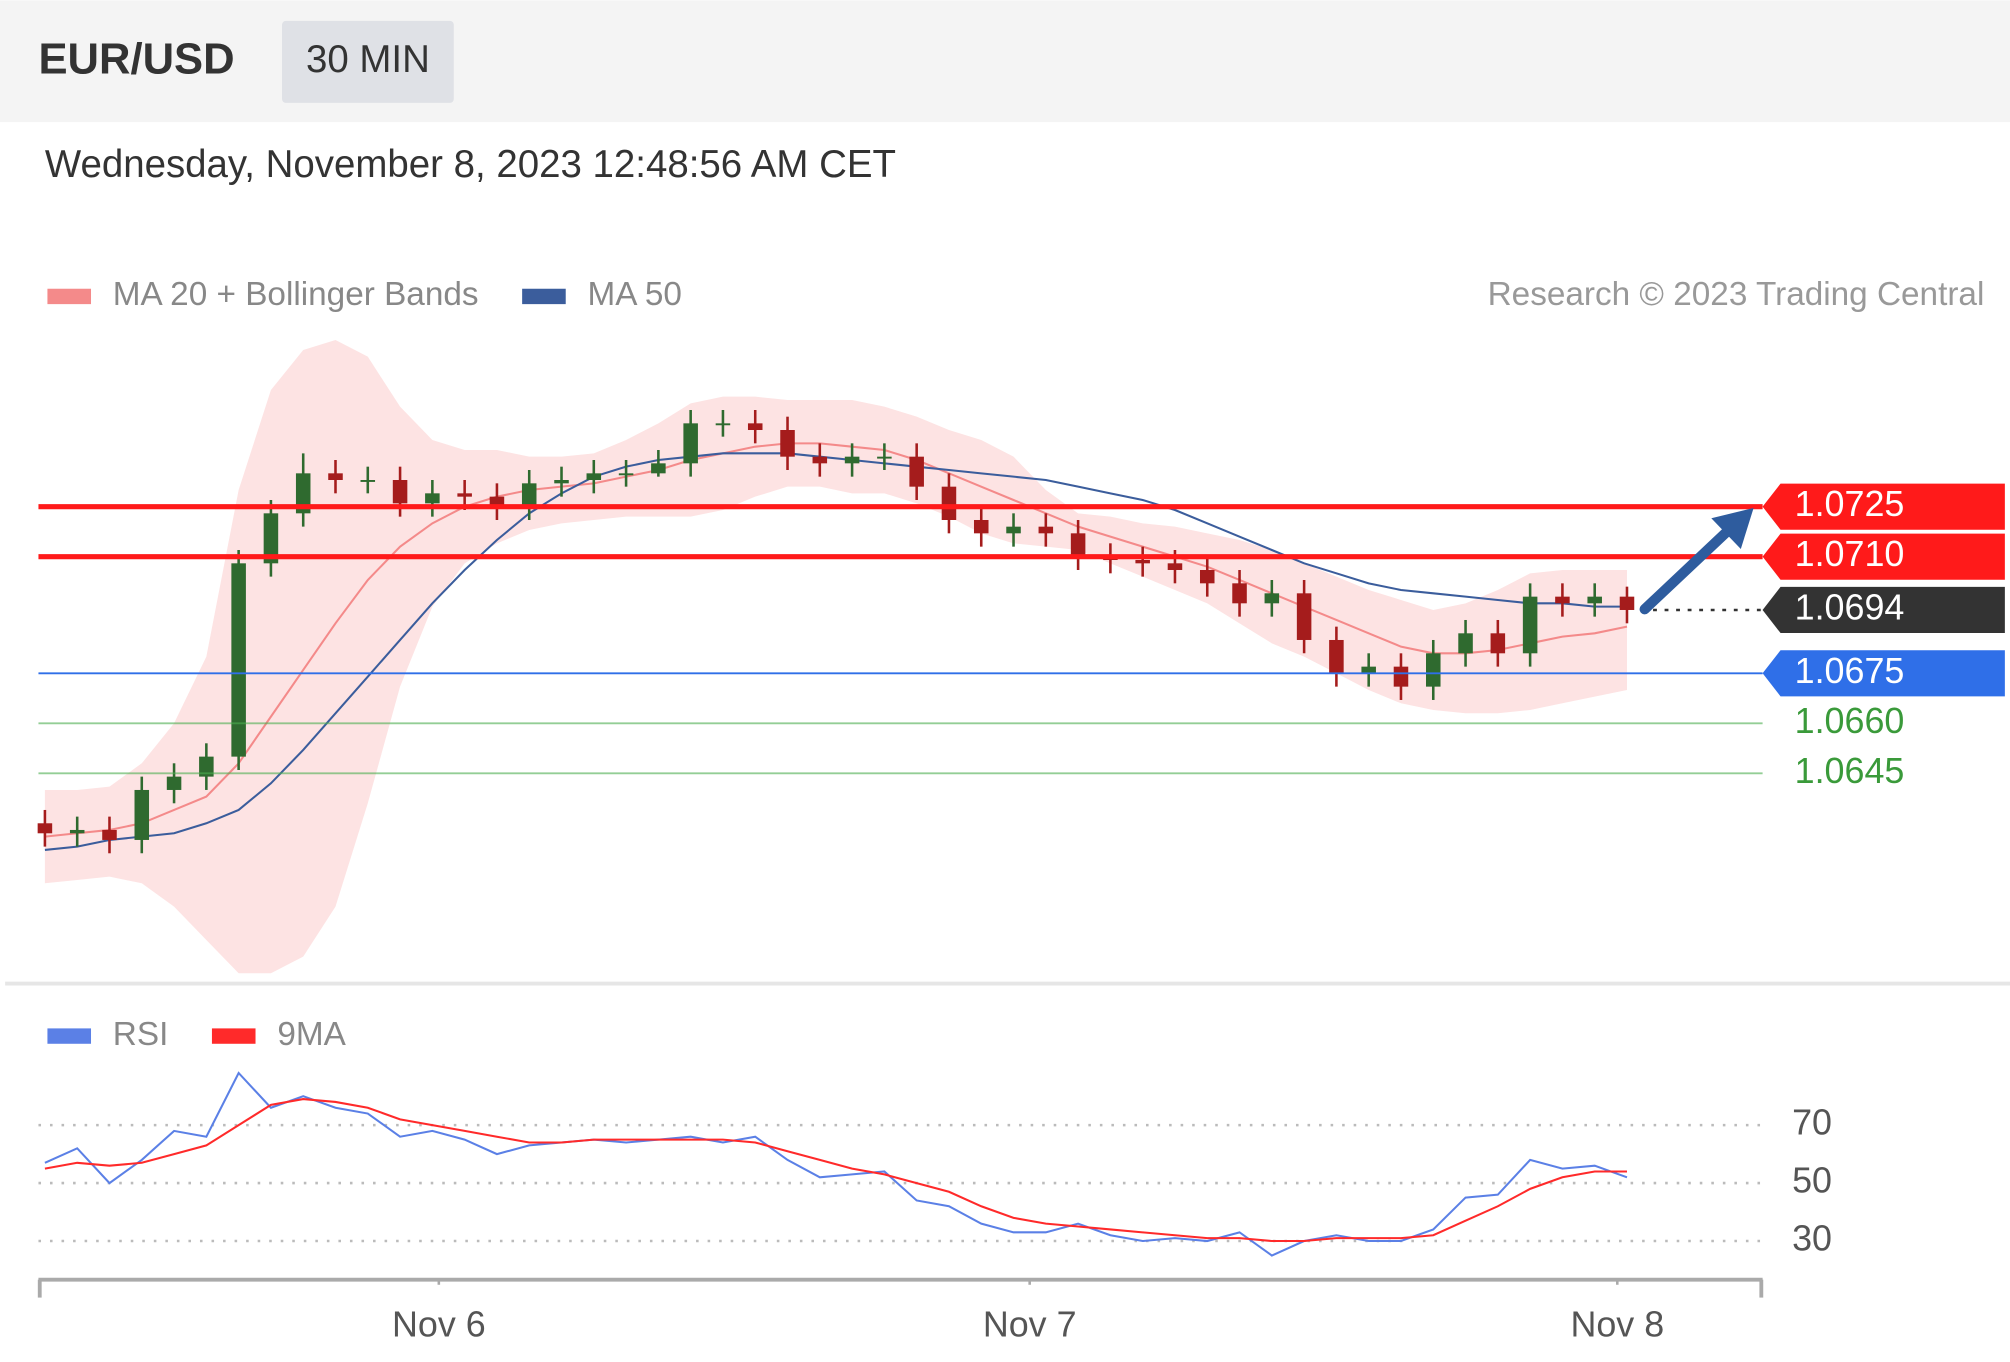  What do you see at coordinates (141, 1034) in the screenshot?
I see `legend-label: RSI` at bounding box center [141, 1034].